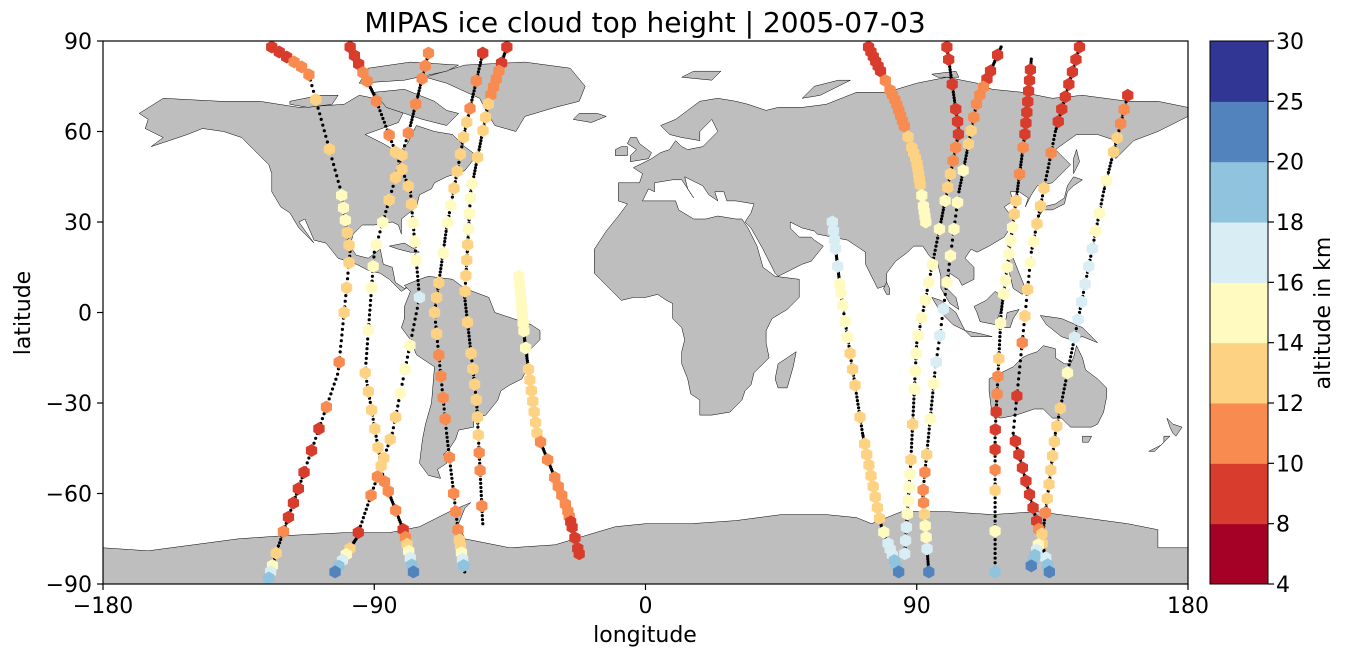  What do you see at coordinates (307, 193) in the screenshot?
I see `land-north-america` at bounding box center [307, 193].